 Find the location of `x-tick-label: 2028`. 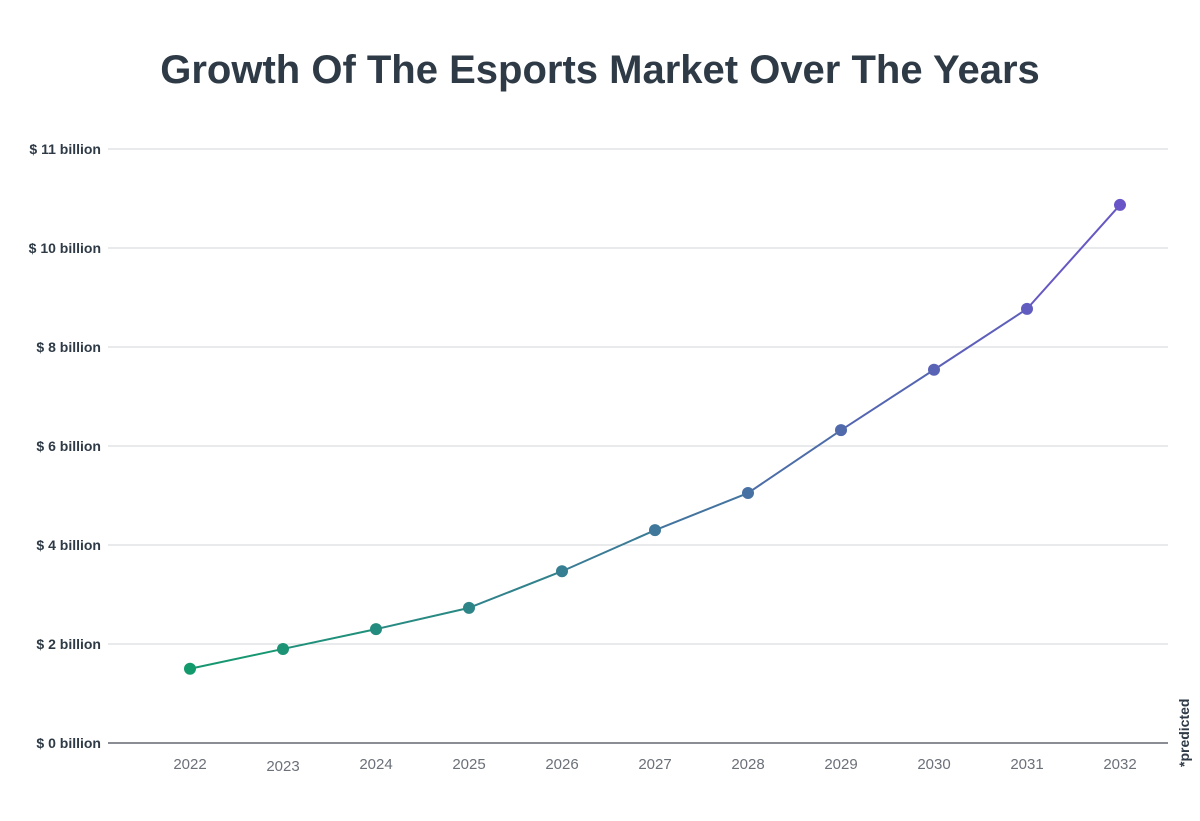

x-tick-label: 2028 is located at coordinates (747, 764).